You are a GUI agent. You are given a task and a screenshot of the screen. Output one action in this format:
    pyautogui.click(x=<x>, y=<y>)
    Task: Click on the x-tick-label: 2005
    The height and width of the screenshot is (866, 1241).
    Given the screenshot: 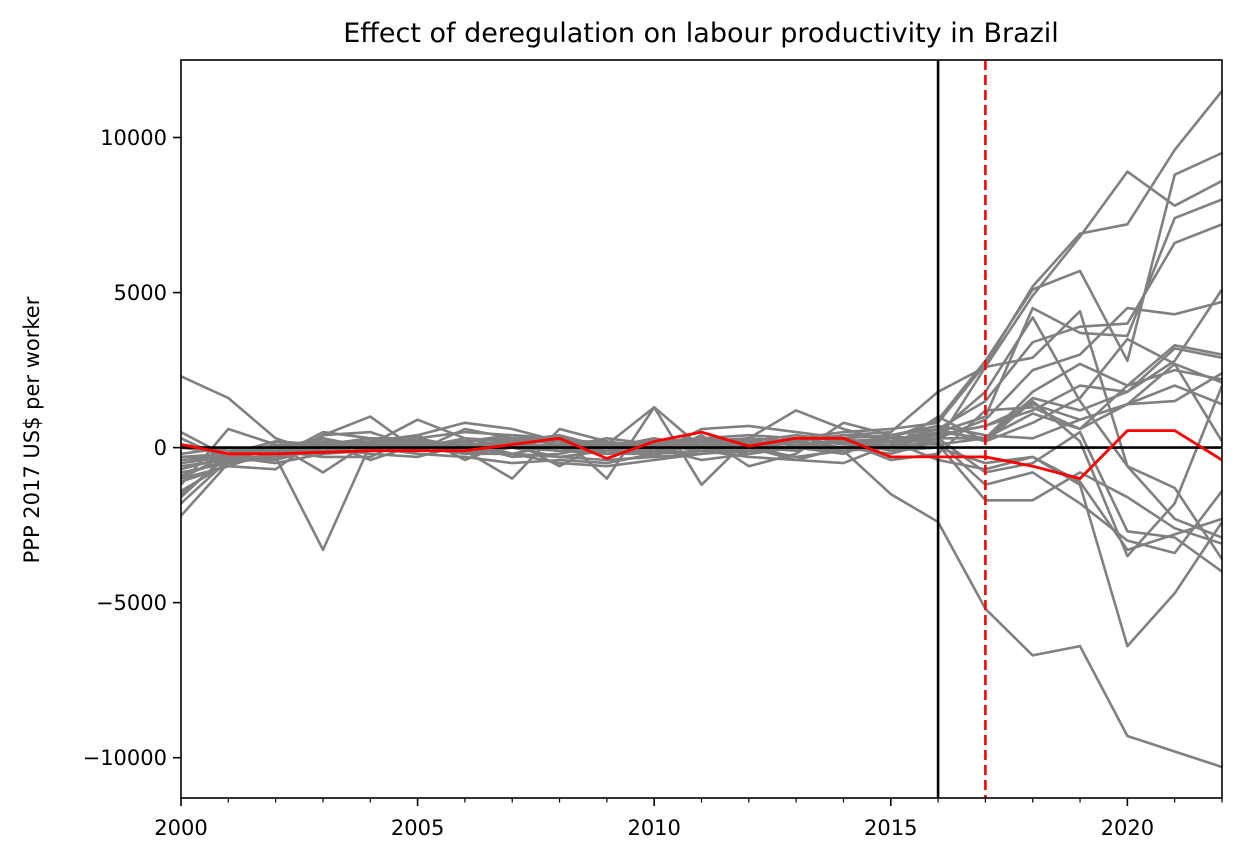 What is the action you would take?
    pyautogui.click(x=417, y=828)
    